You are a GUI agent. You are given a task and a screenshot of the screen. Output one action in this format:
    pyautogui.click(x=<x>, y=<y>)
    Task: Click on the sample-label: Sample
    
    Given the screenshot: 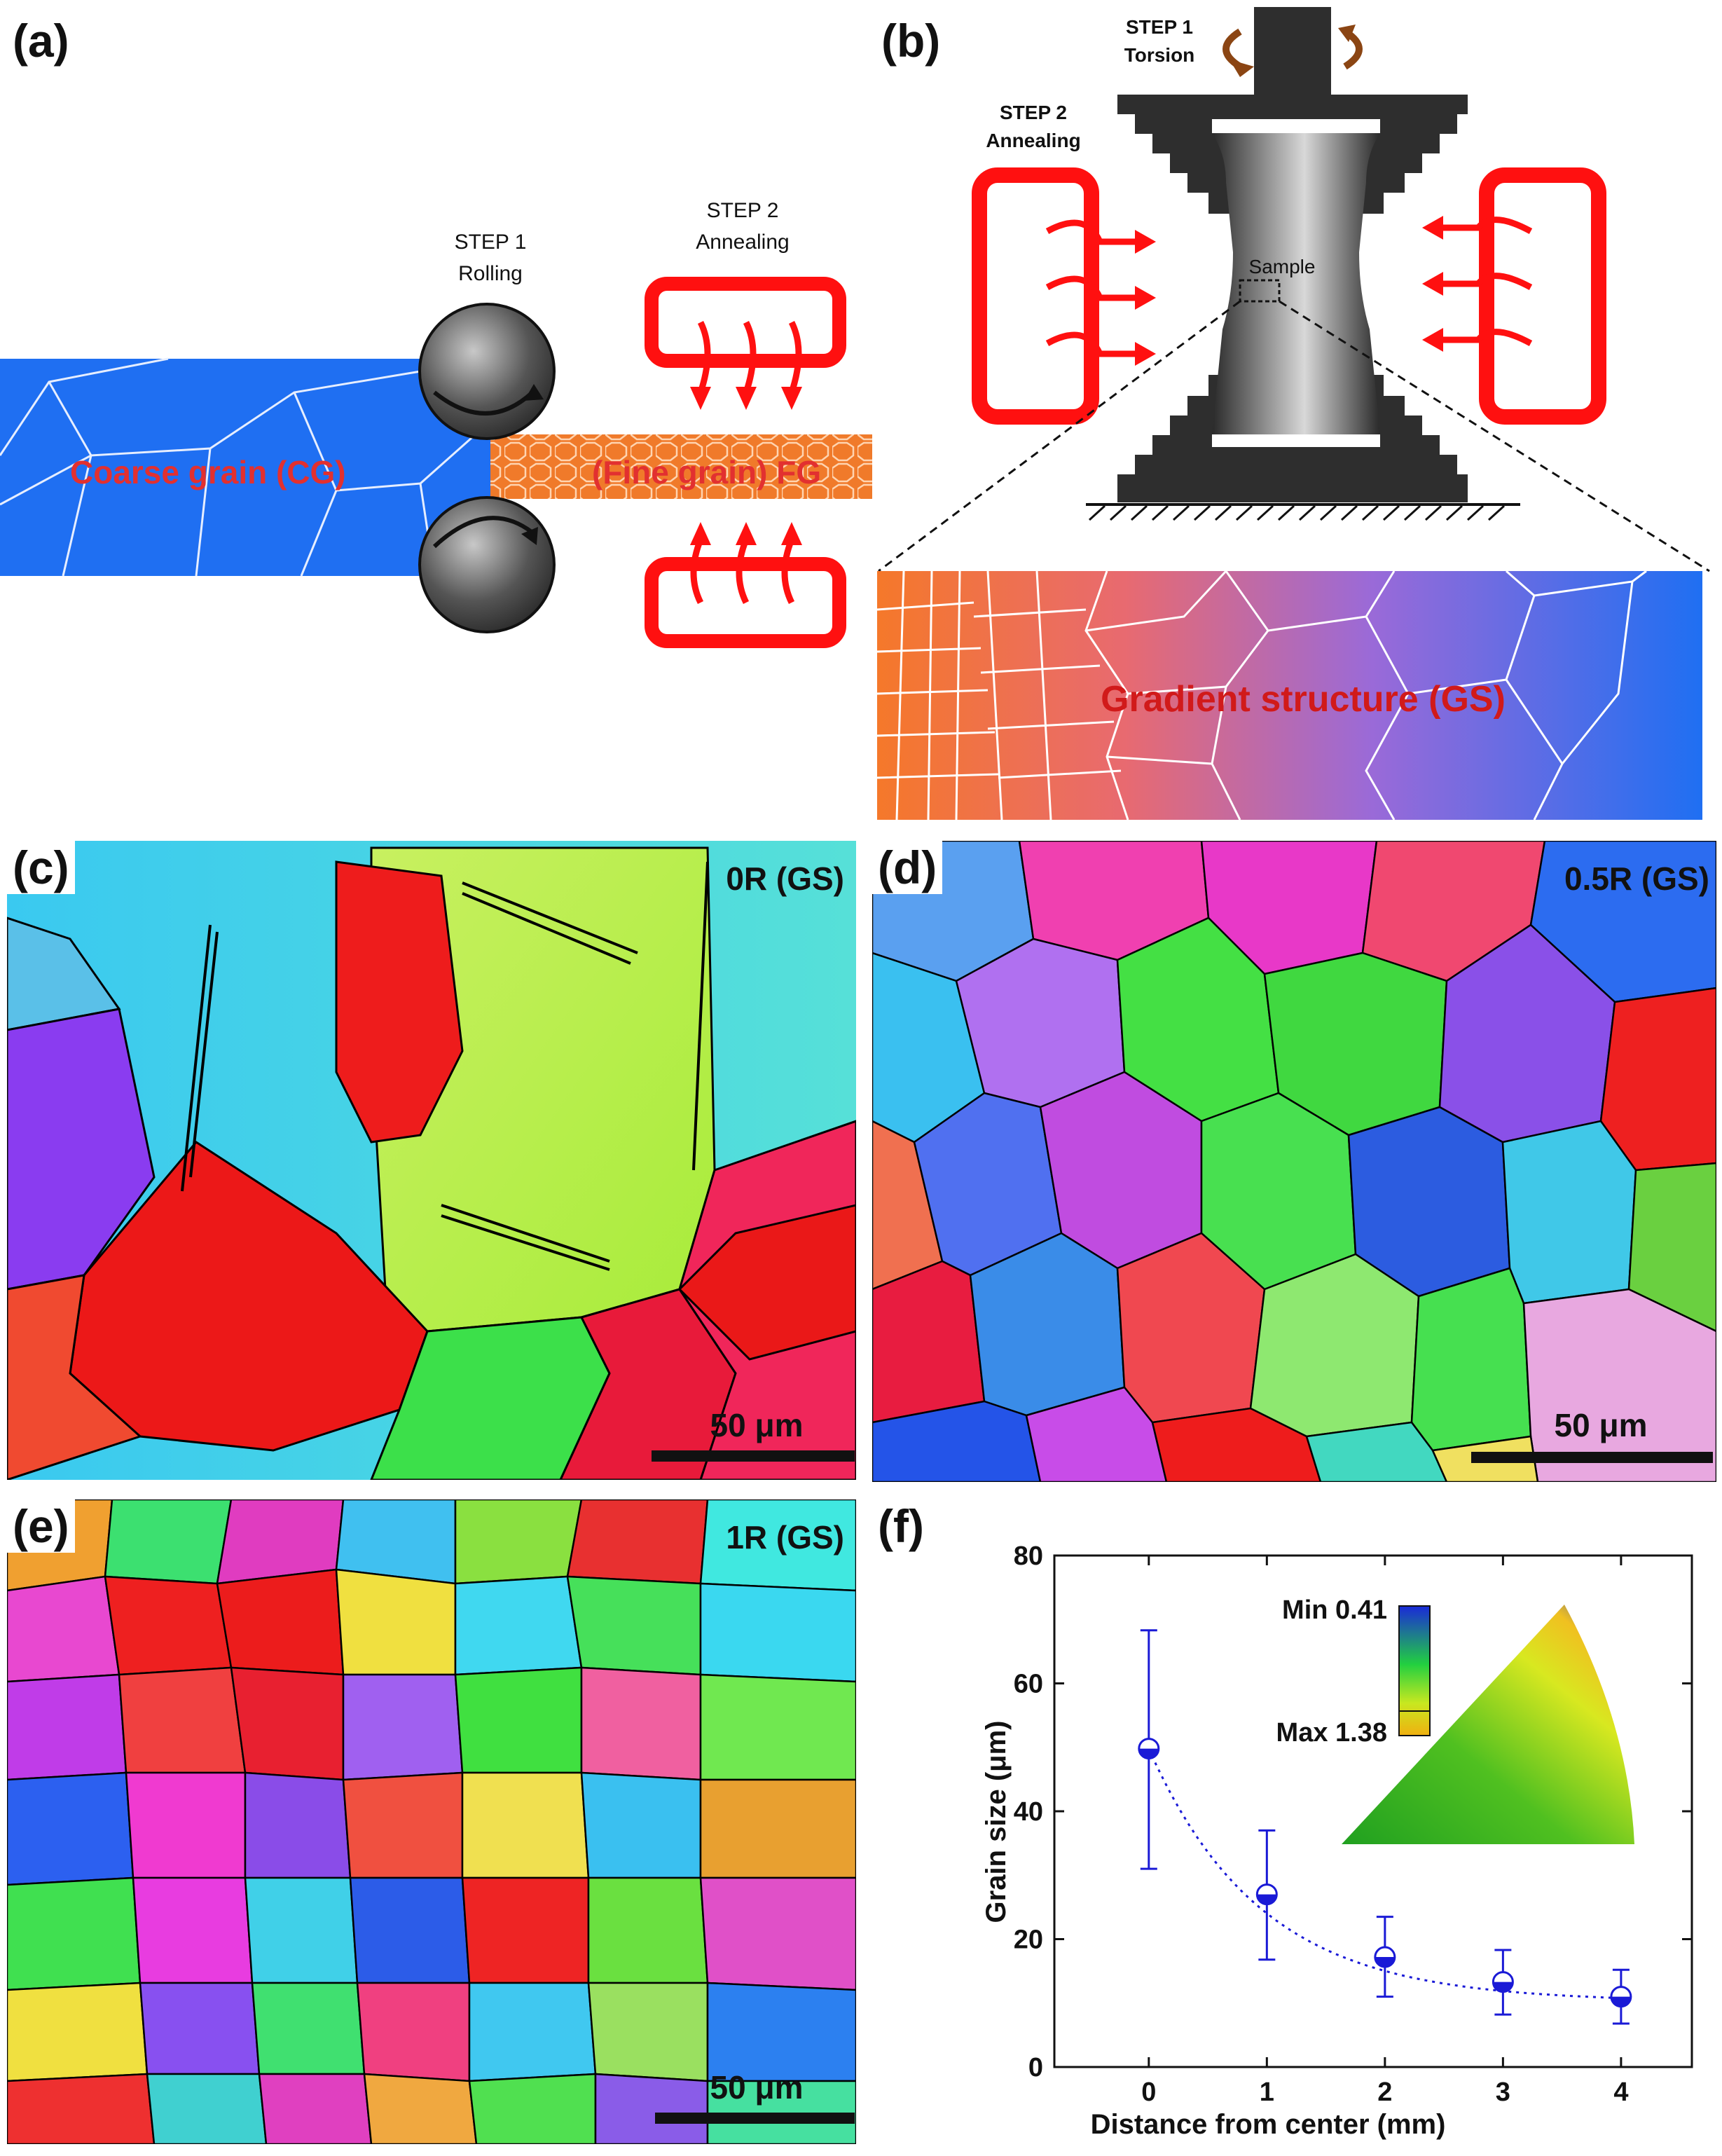 What is the action you would take?
    pyautogui.click(x=1283, y=266)
    